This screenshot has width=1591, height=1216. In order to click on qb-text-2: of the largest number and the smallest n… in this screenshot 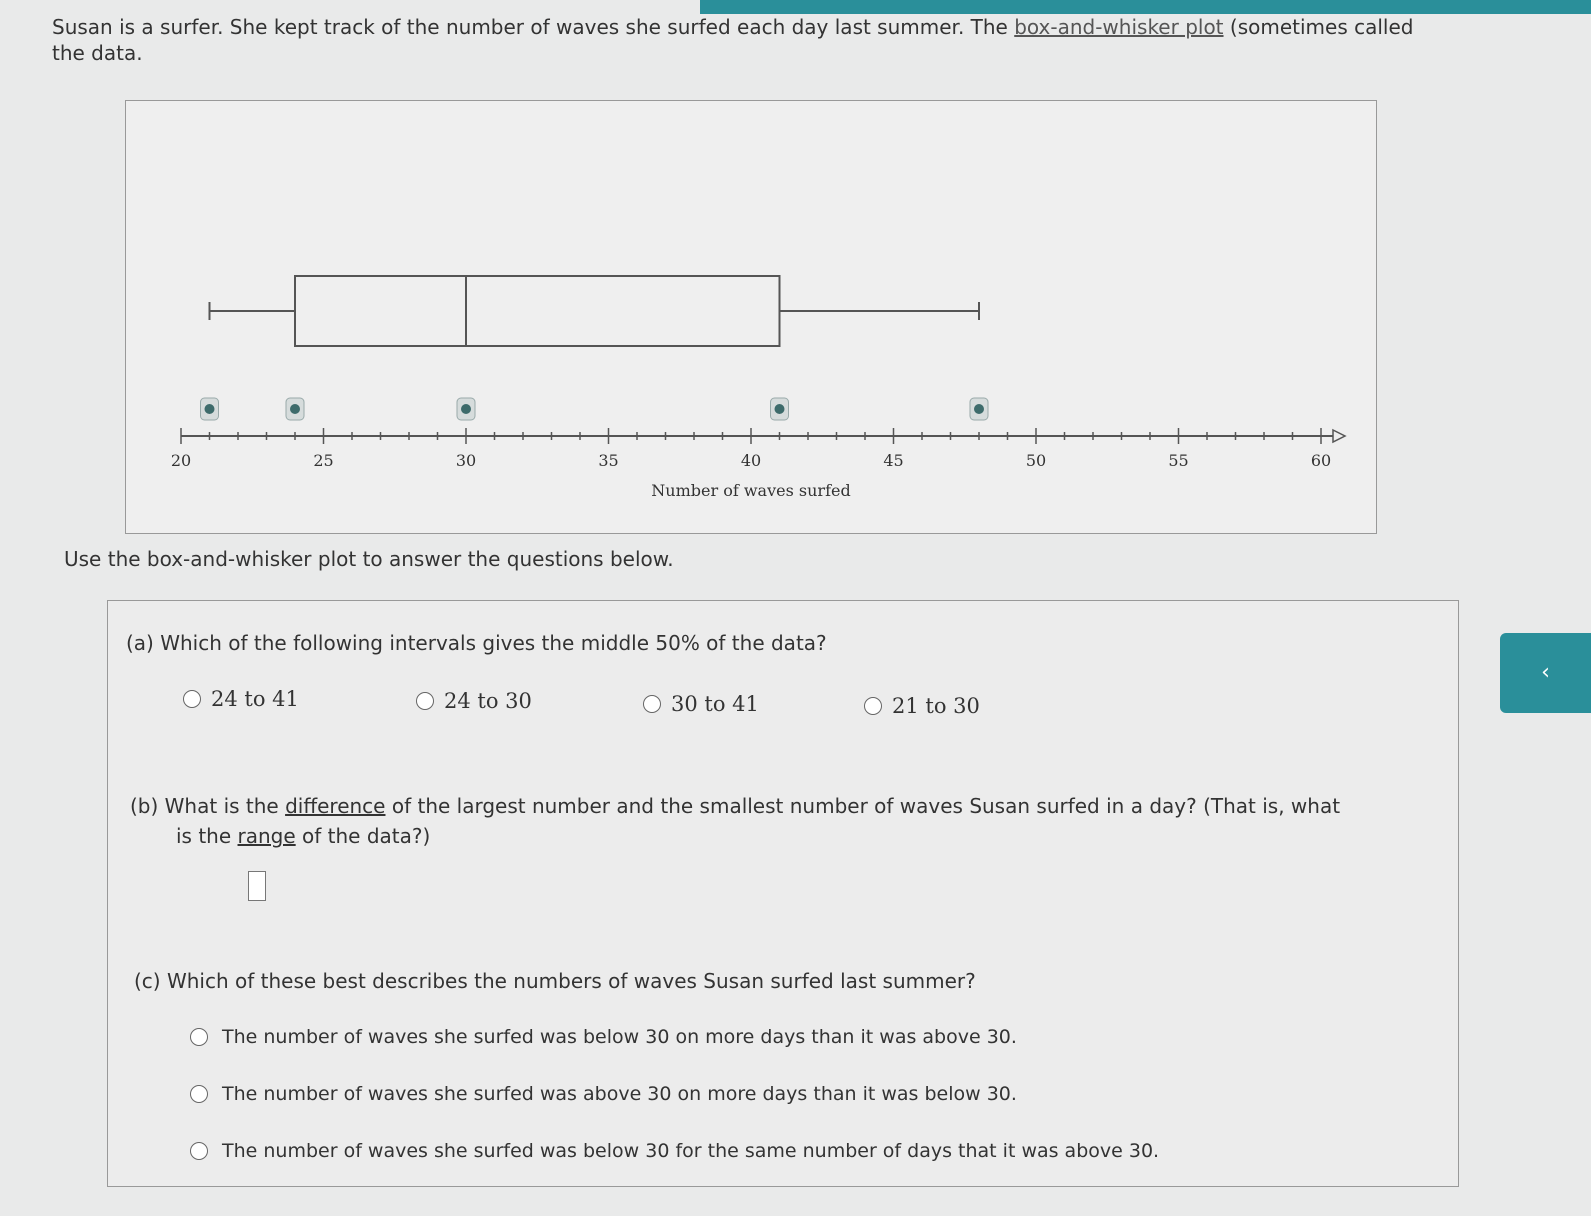, I will do `click(863, 806)`.